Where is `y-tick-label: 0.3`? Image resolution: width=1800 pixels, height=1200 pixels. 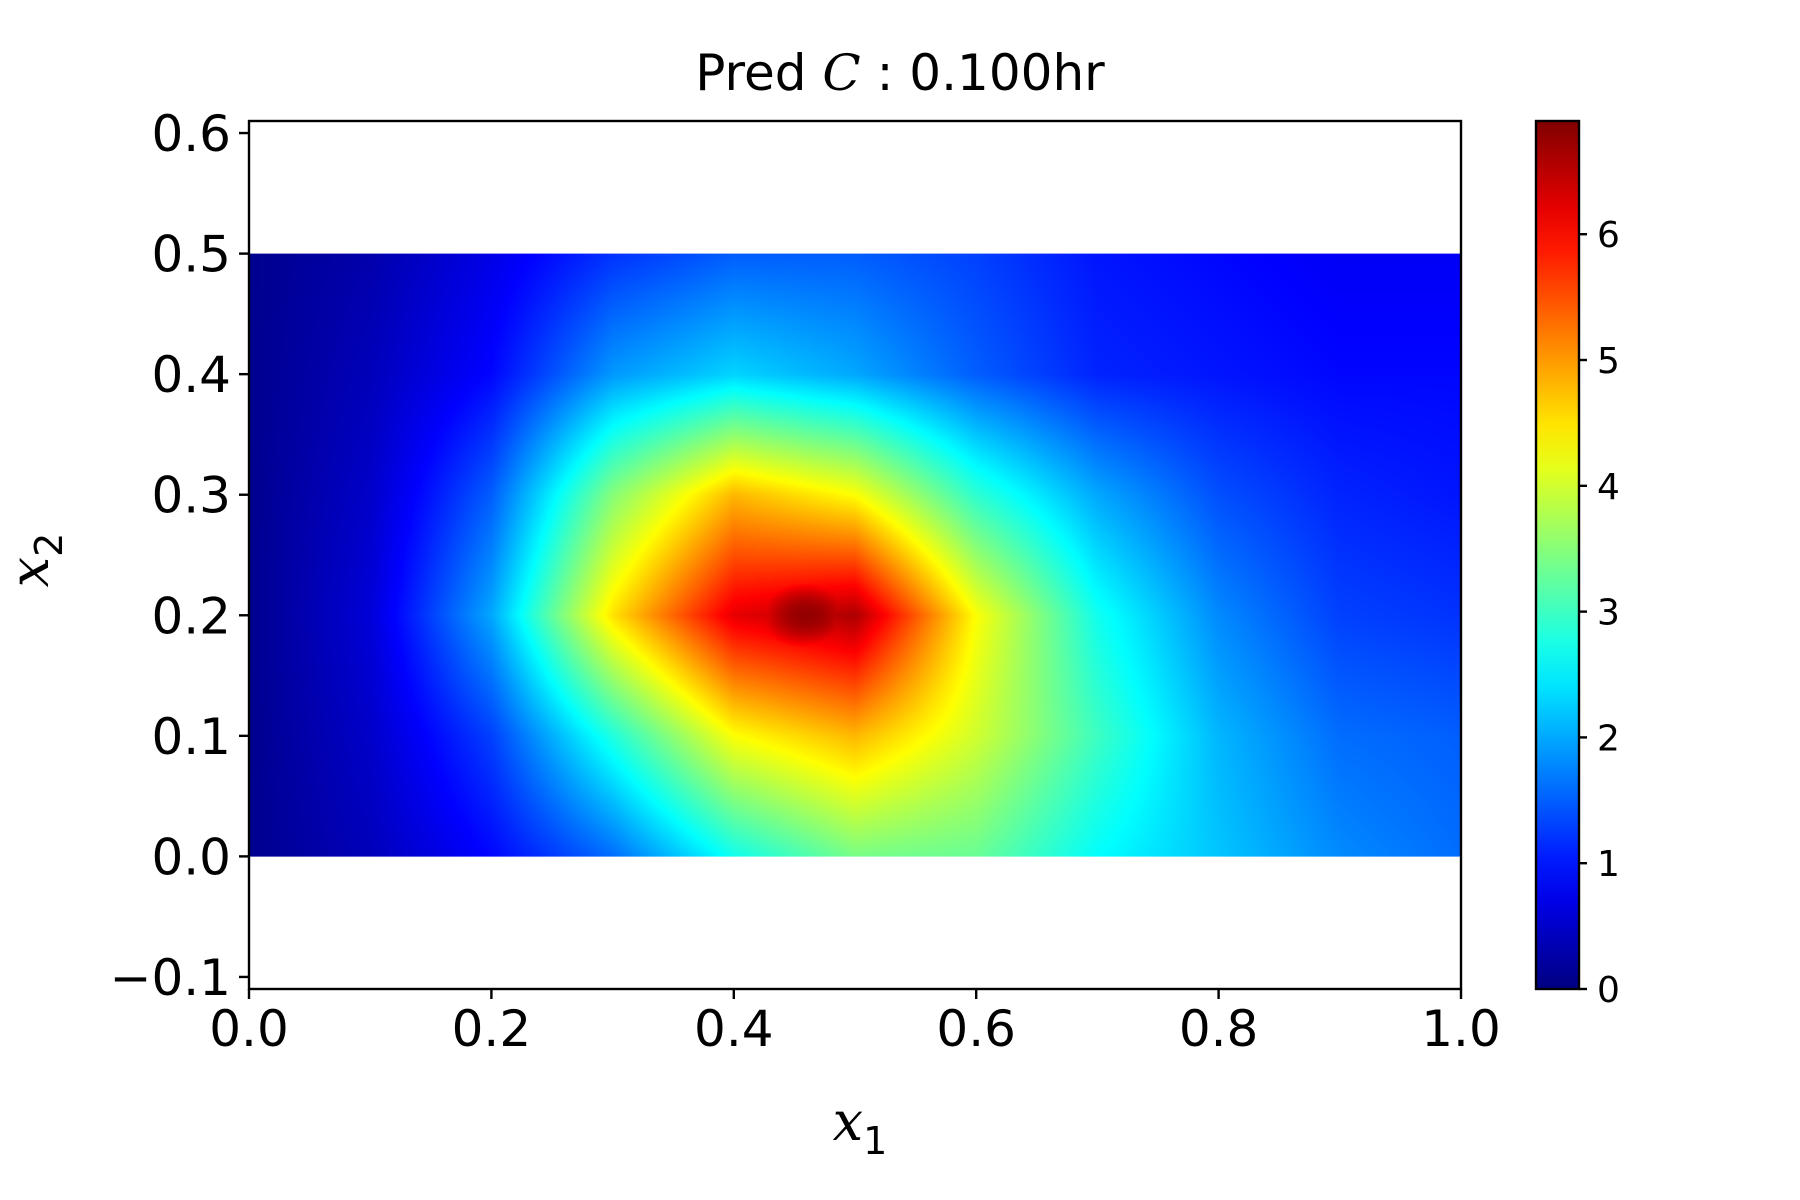 y-tick-label: 0.3 is located at coordinates (191, 496).